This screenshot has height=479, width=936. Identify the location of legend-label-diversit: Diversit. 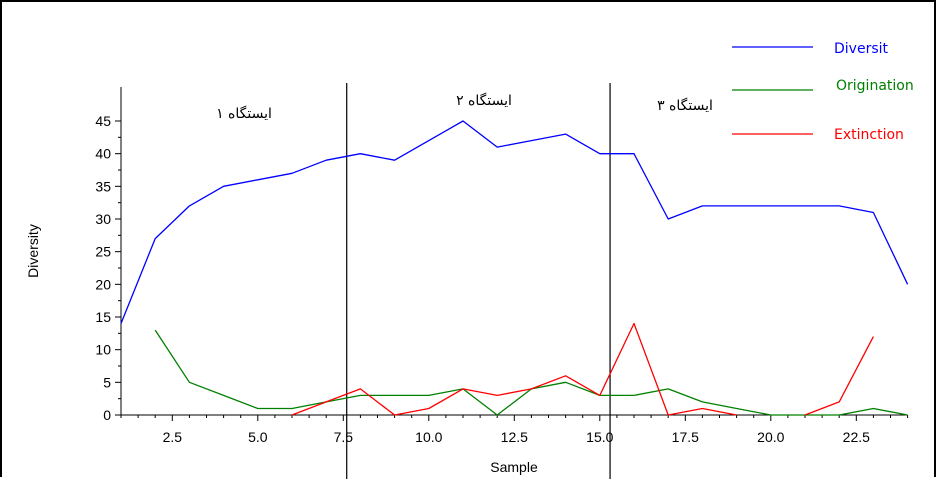
(861, 49).